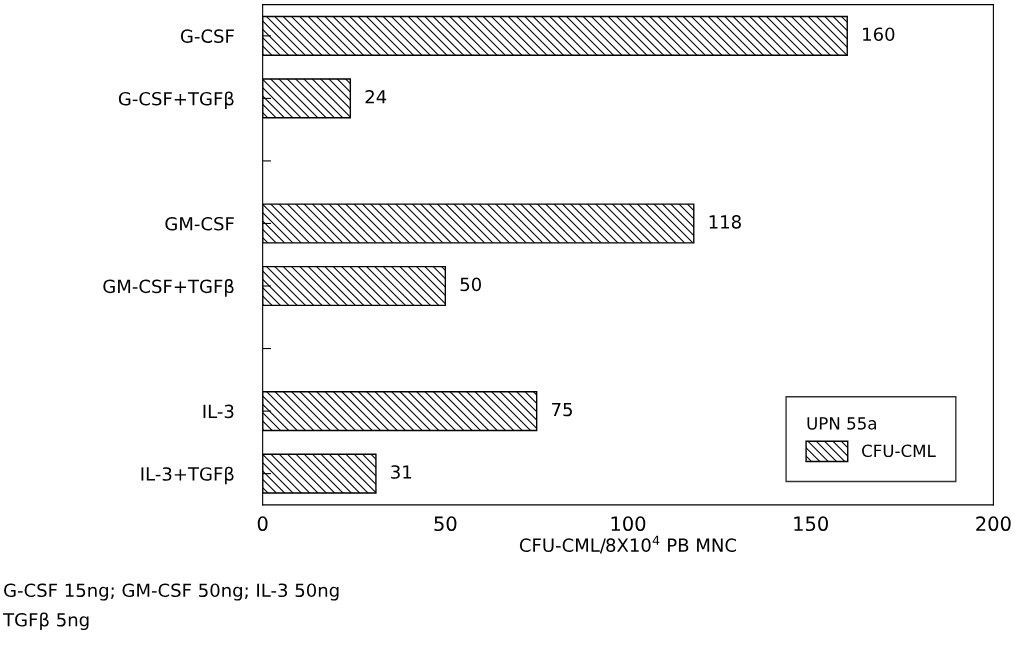  Describe the element at coordinates (879, 34) in the screenshot. I see `data-label: 160` at that location.